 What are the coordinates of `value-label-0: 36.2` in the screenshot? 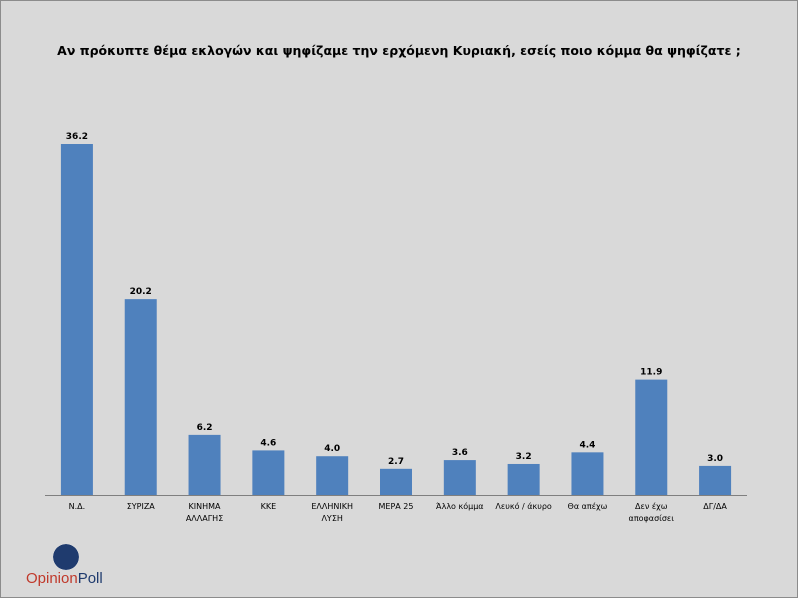 It's located at (77, 137).